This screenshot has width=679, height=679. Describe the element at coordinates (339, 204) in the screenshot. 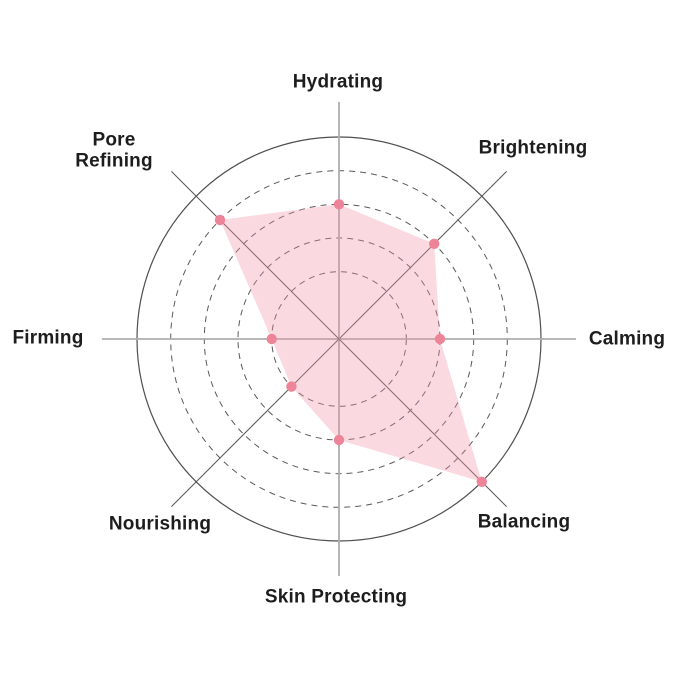

I see `data-point-hydrating` at that location.